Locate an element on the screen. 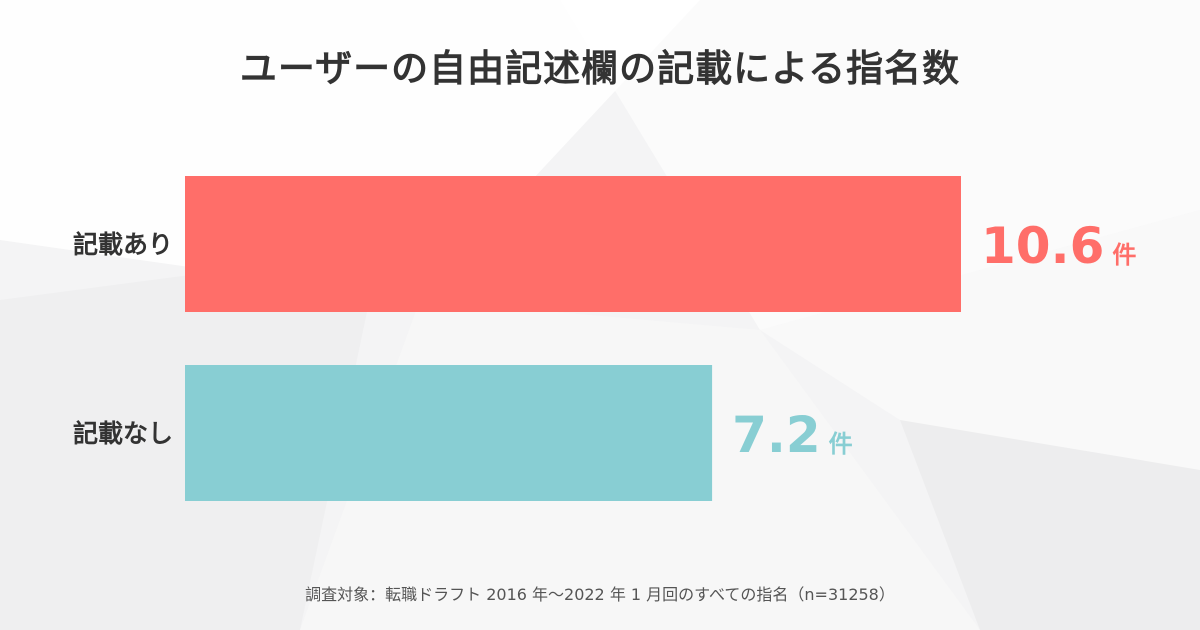  value-label-2: 7.2 件 is located at coordinates (792, 435).